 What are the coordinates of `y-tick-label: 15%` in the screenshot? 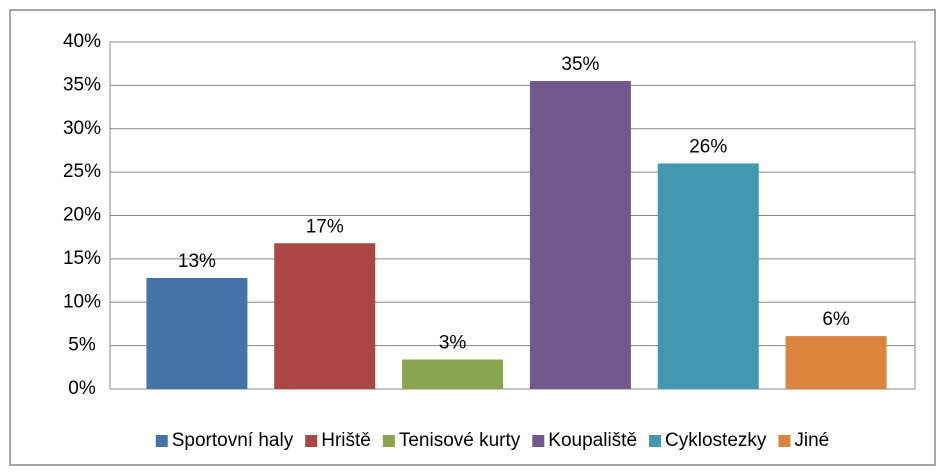 It's located at (82, 258).